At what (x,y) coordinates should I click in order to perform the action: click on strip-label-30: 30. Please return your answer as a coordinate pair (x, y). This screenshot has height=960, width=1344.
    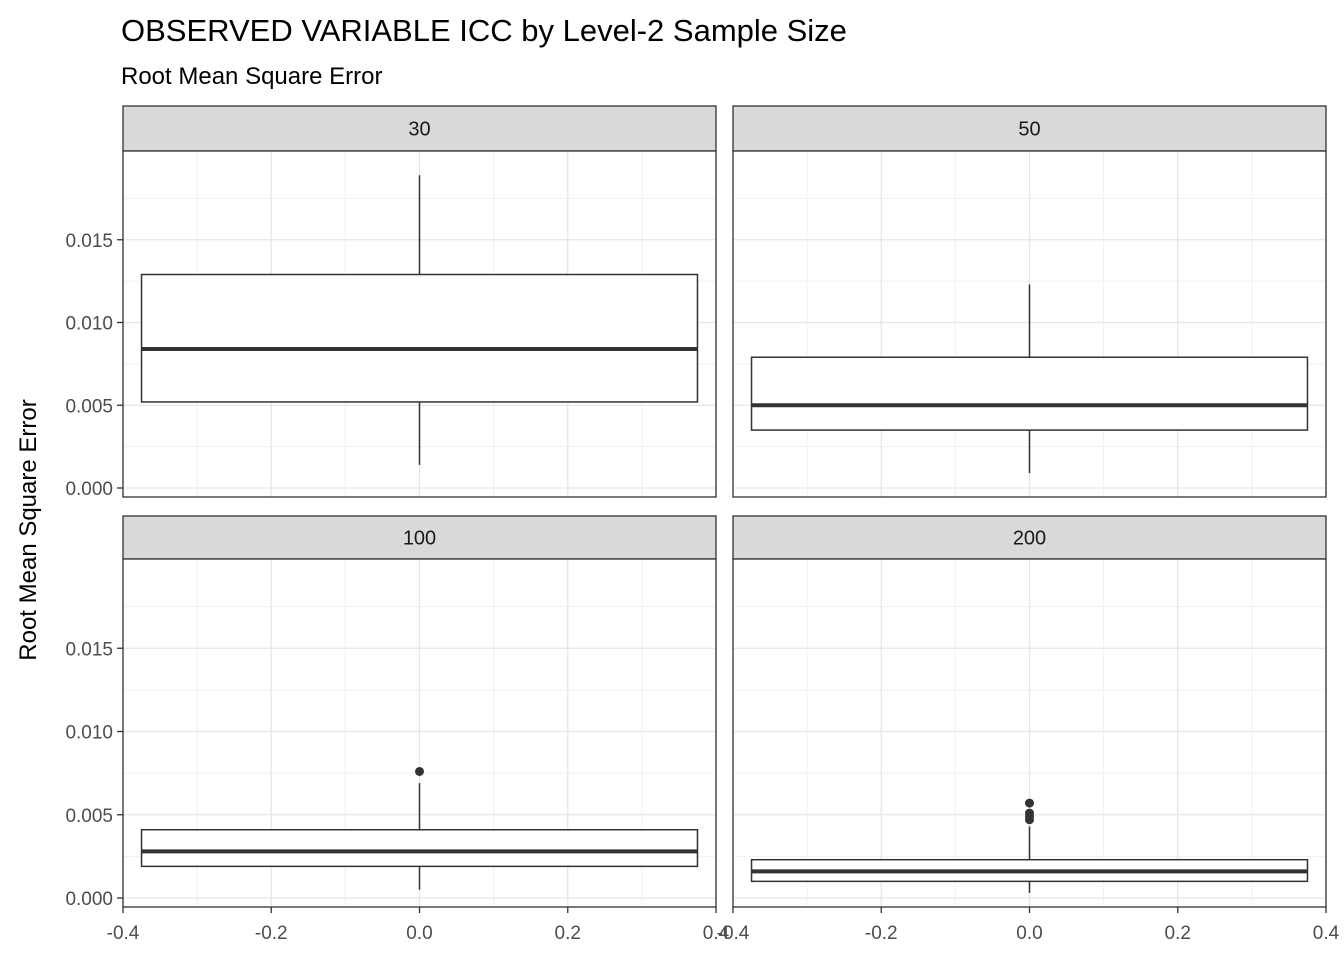
    Looking at the image, I should click on (419, 130).